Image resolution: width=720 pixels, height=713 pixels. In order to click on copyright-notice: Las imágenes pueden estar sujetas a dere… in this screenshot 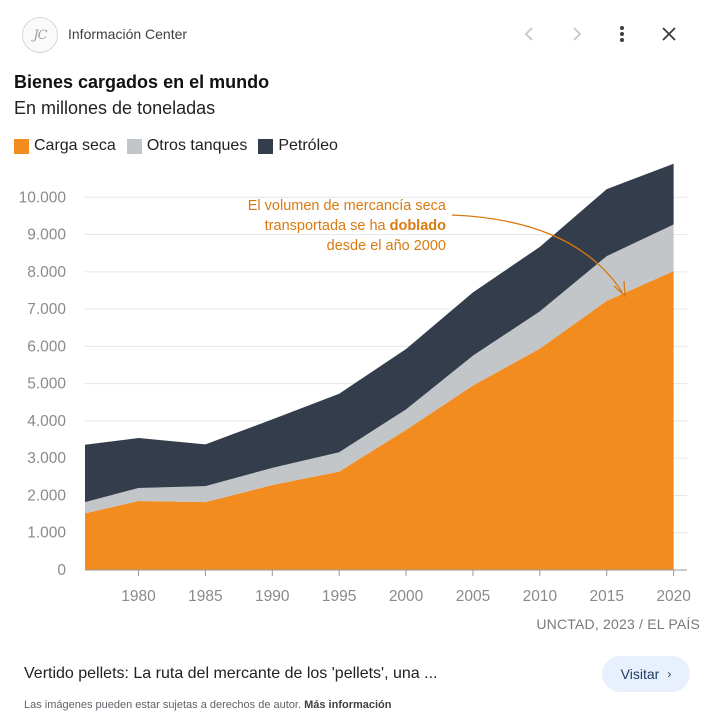, I will do `click(208, 705)`.